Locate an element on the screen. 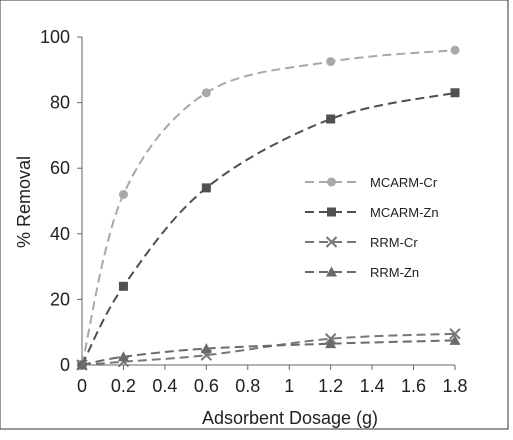 The image size is (513, 440). x-tick-label: 0.2 is located at coordinates (123, 386).